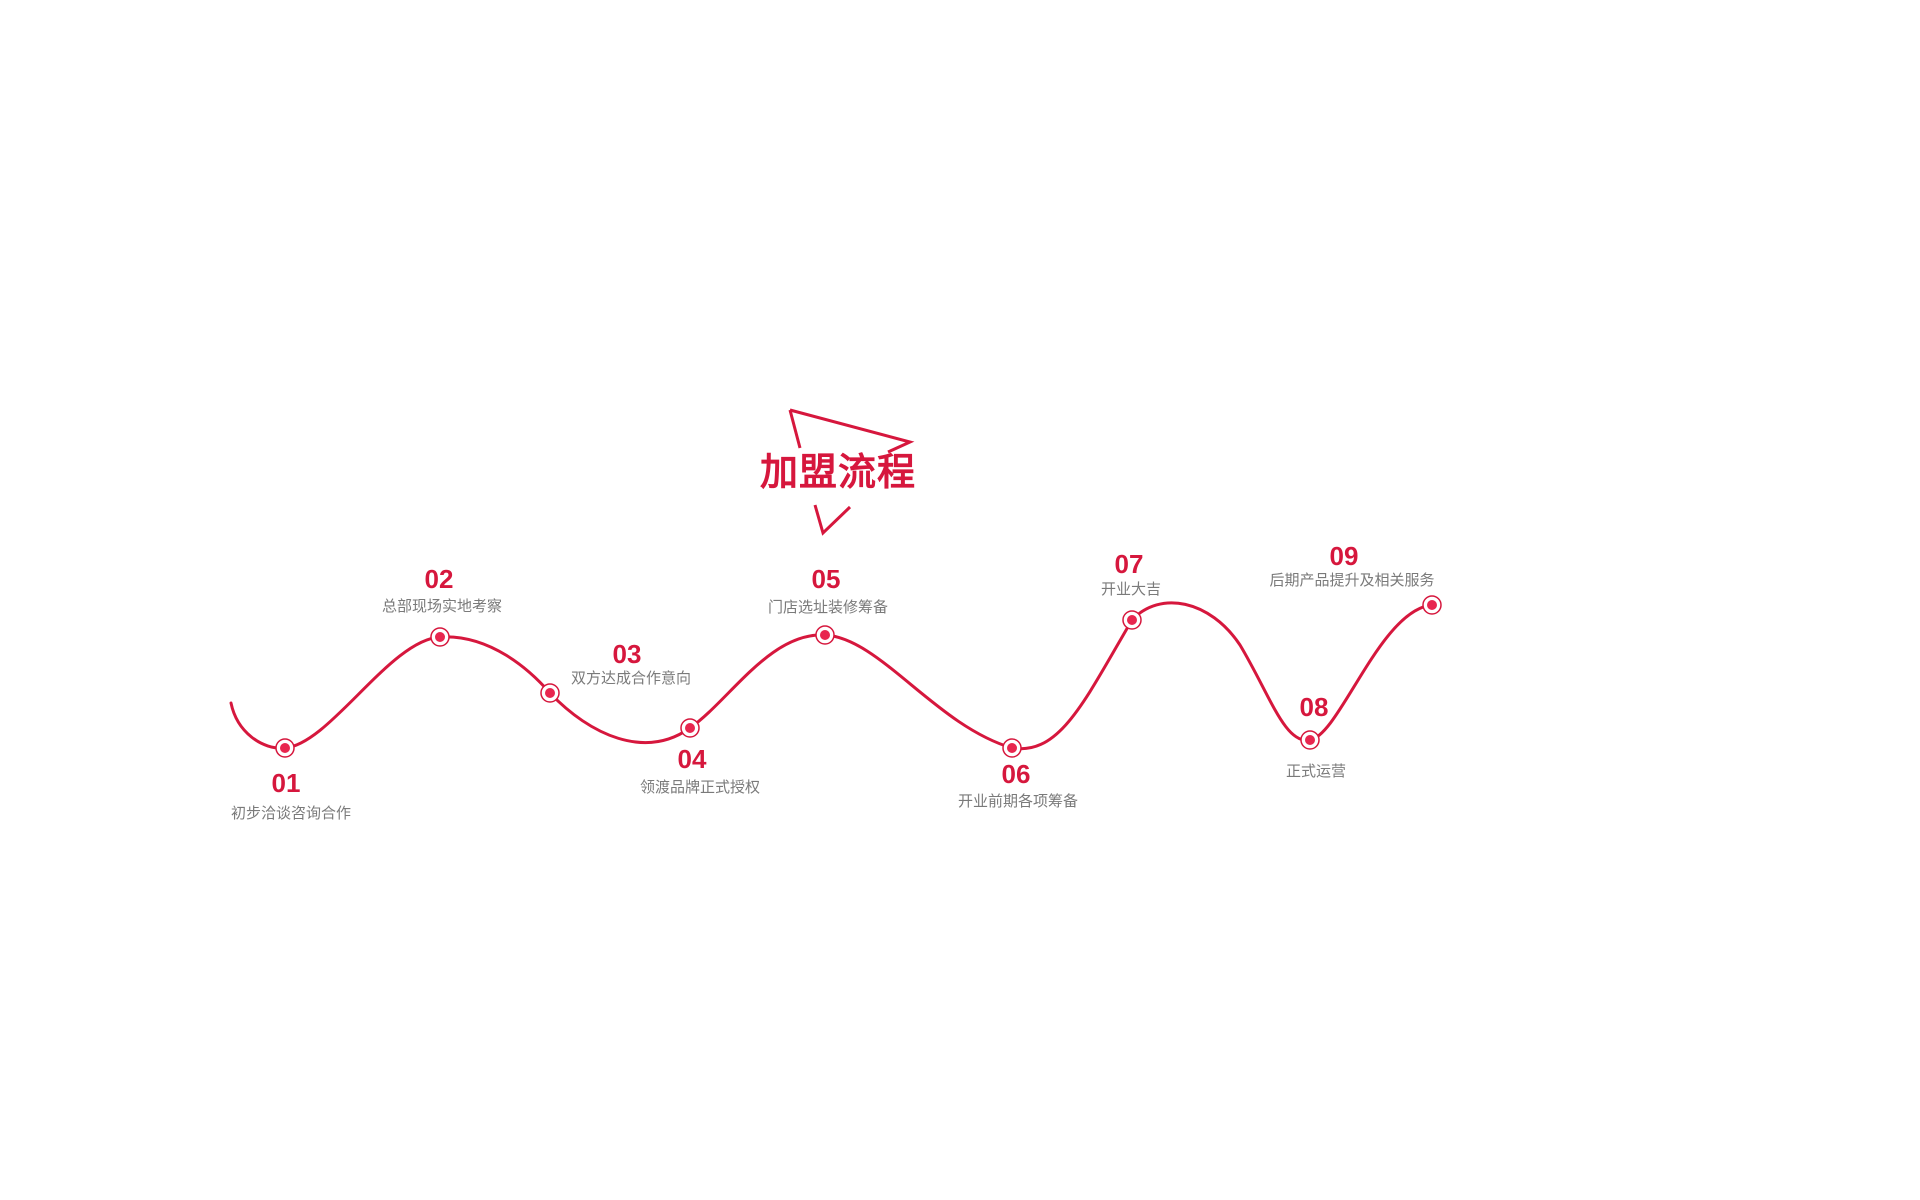  I want to click on step-number-03: 03, so click(627, 654).